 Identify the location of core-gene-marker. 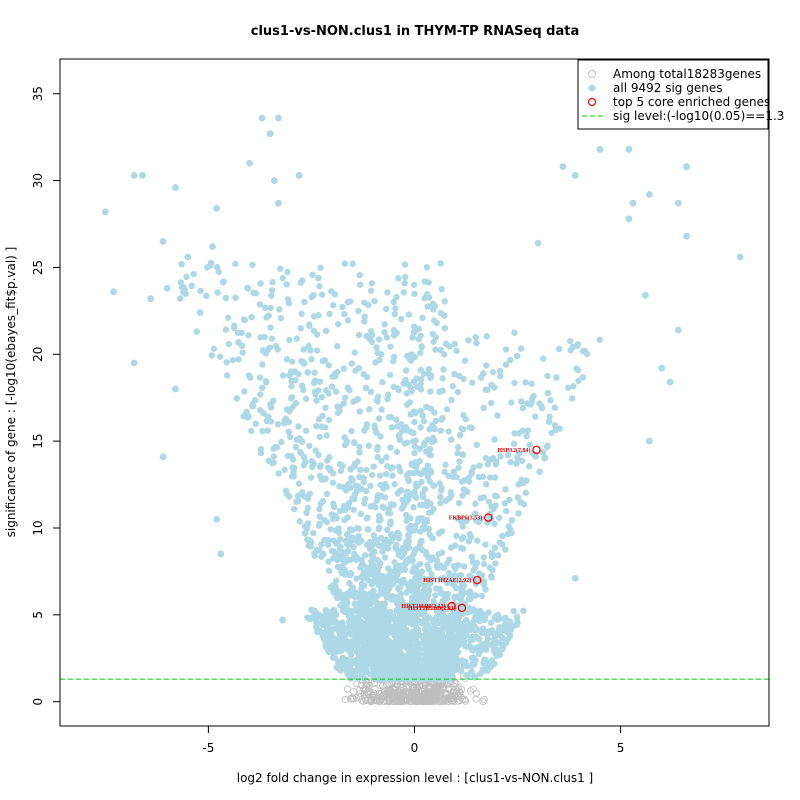
(451, 606).